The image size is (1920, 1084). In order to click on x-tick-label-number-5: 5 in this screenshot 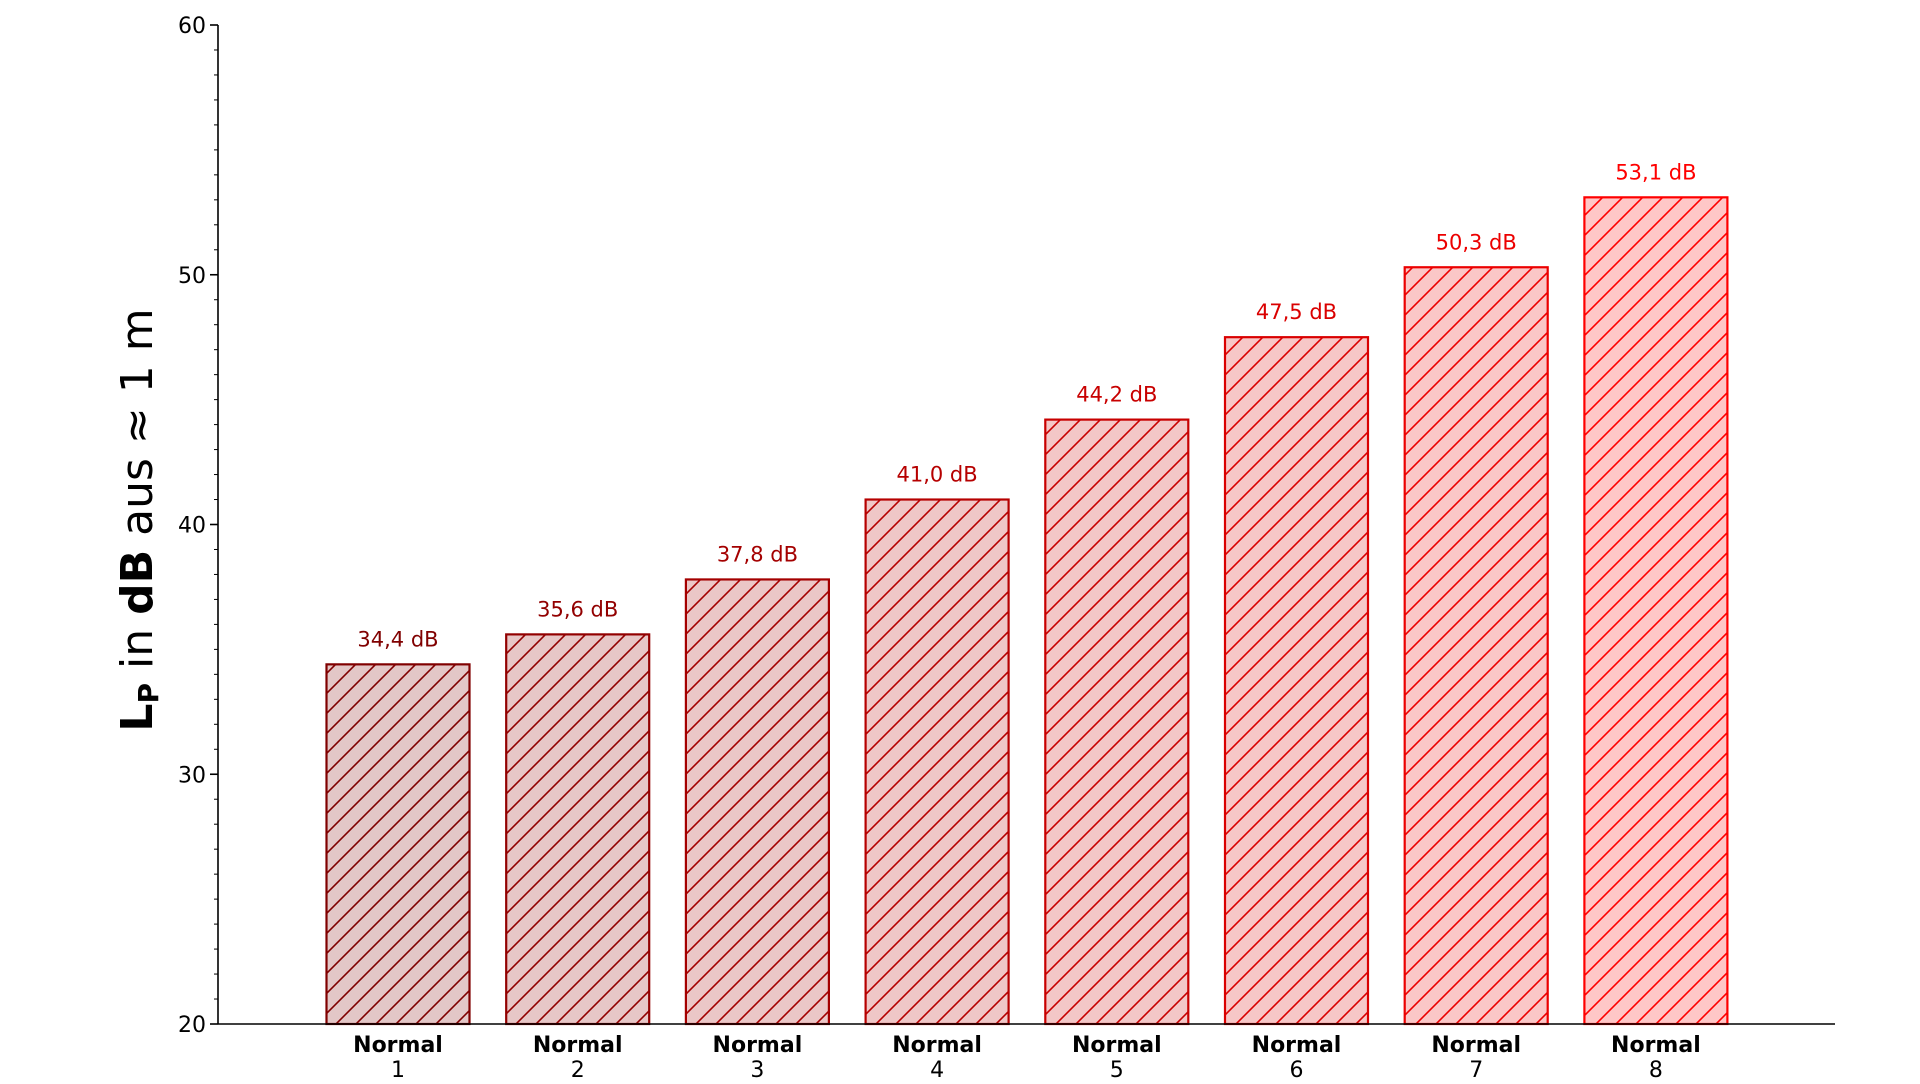, I will do `click(1117, 1069)`.